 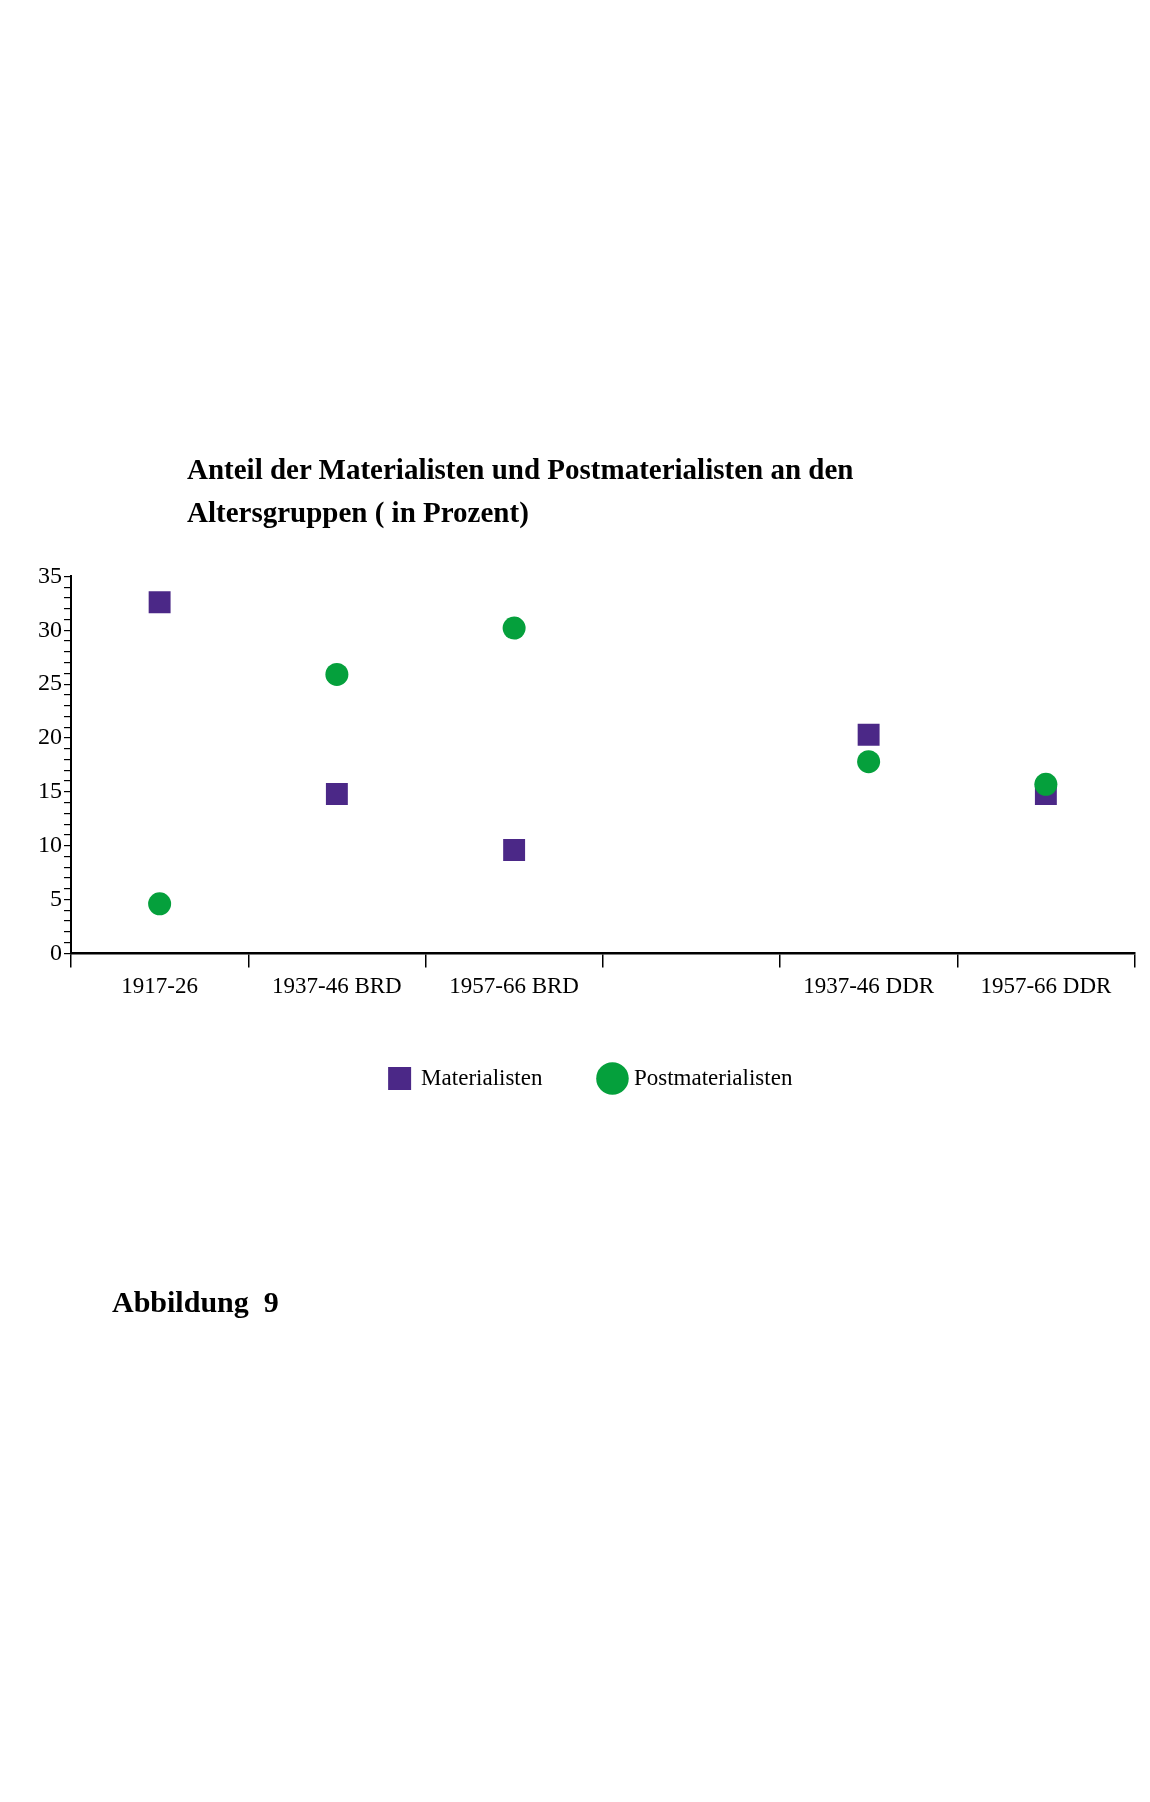 I want to click on text: Abbildung 9, so click(x=195, y=1302).